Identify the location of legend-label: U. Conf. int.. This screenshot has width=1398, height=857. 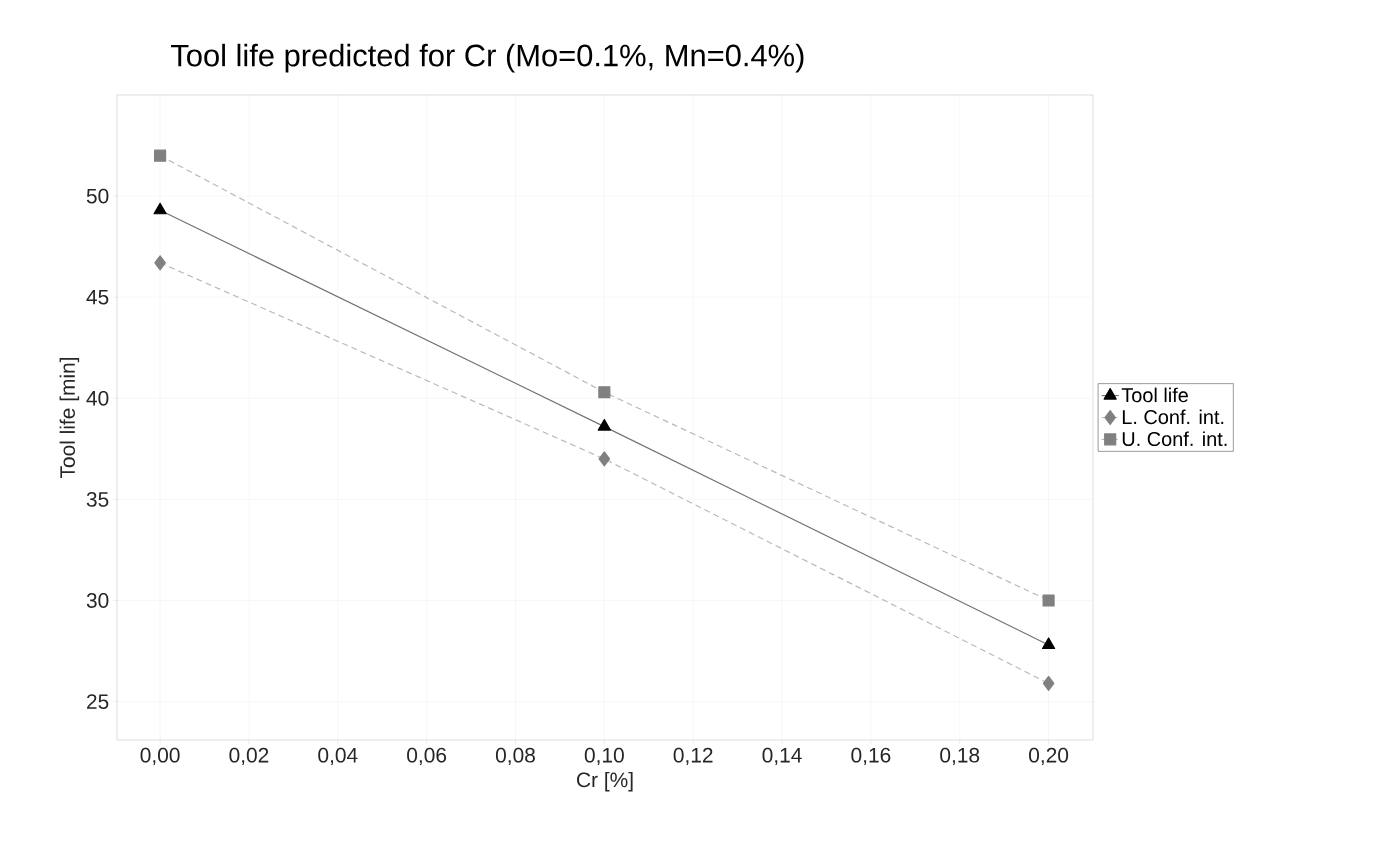
(1174, 439).